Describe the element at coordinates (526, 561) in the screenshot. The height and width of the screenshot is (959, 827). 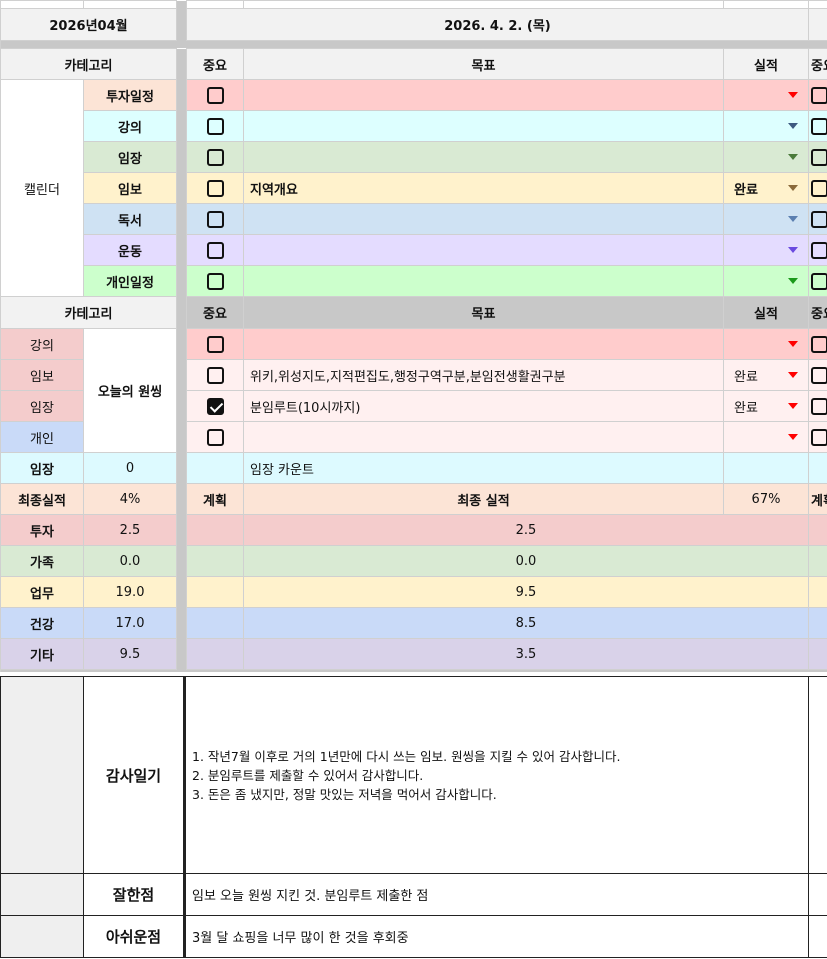
I see `score-final: 0.0` at that location.